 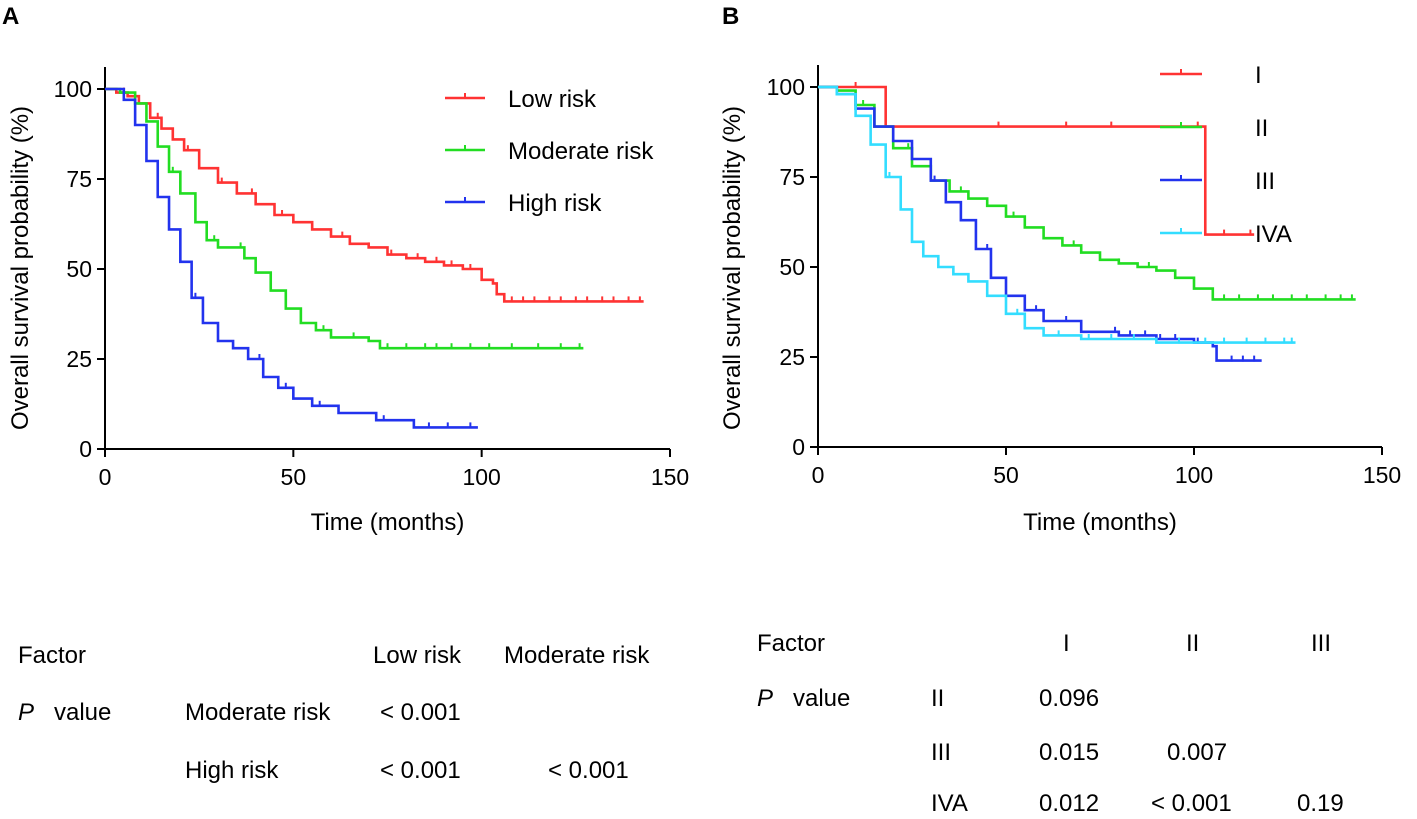 What do you see at coordinates (1191, 803) in the screenshot?
I see `table-b-cell: < 0.001` at bounding box center [1191, 803].